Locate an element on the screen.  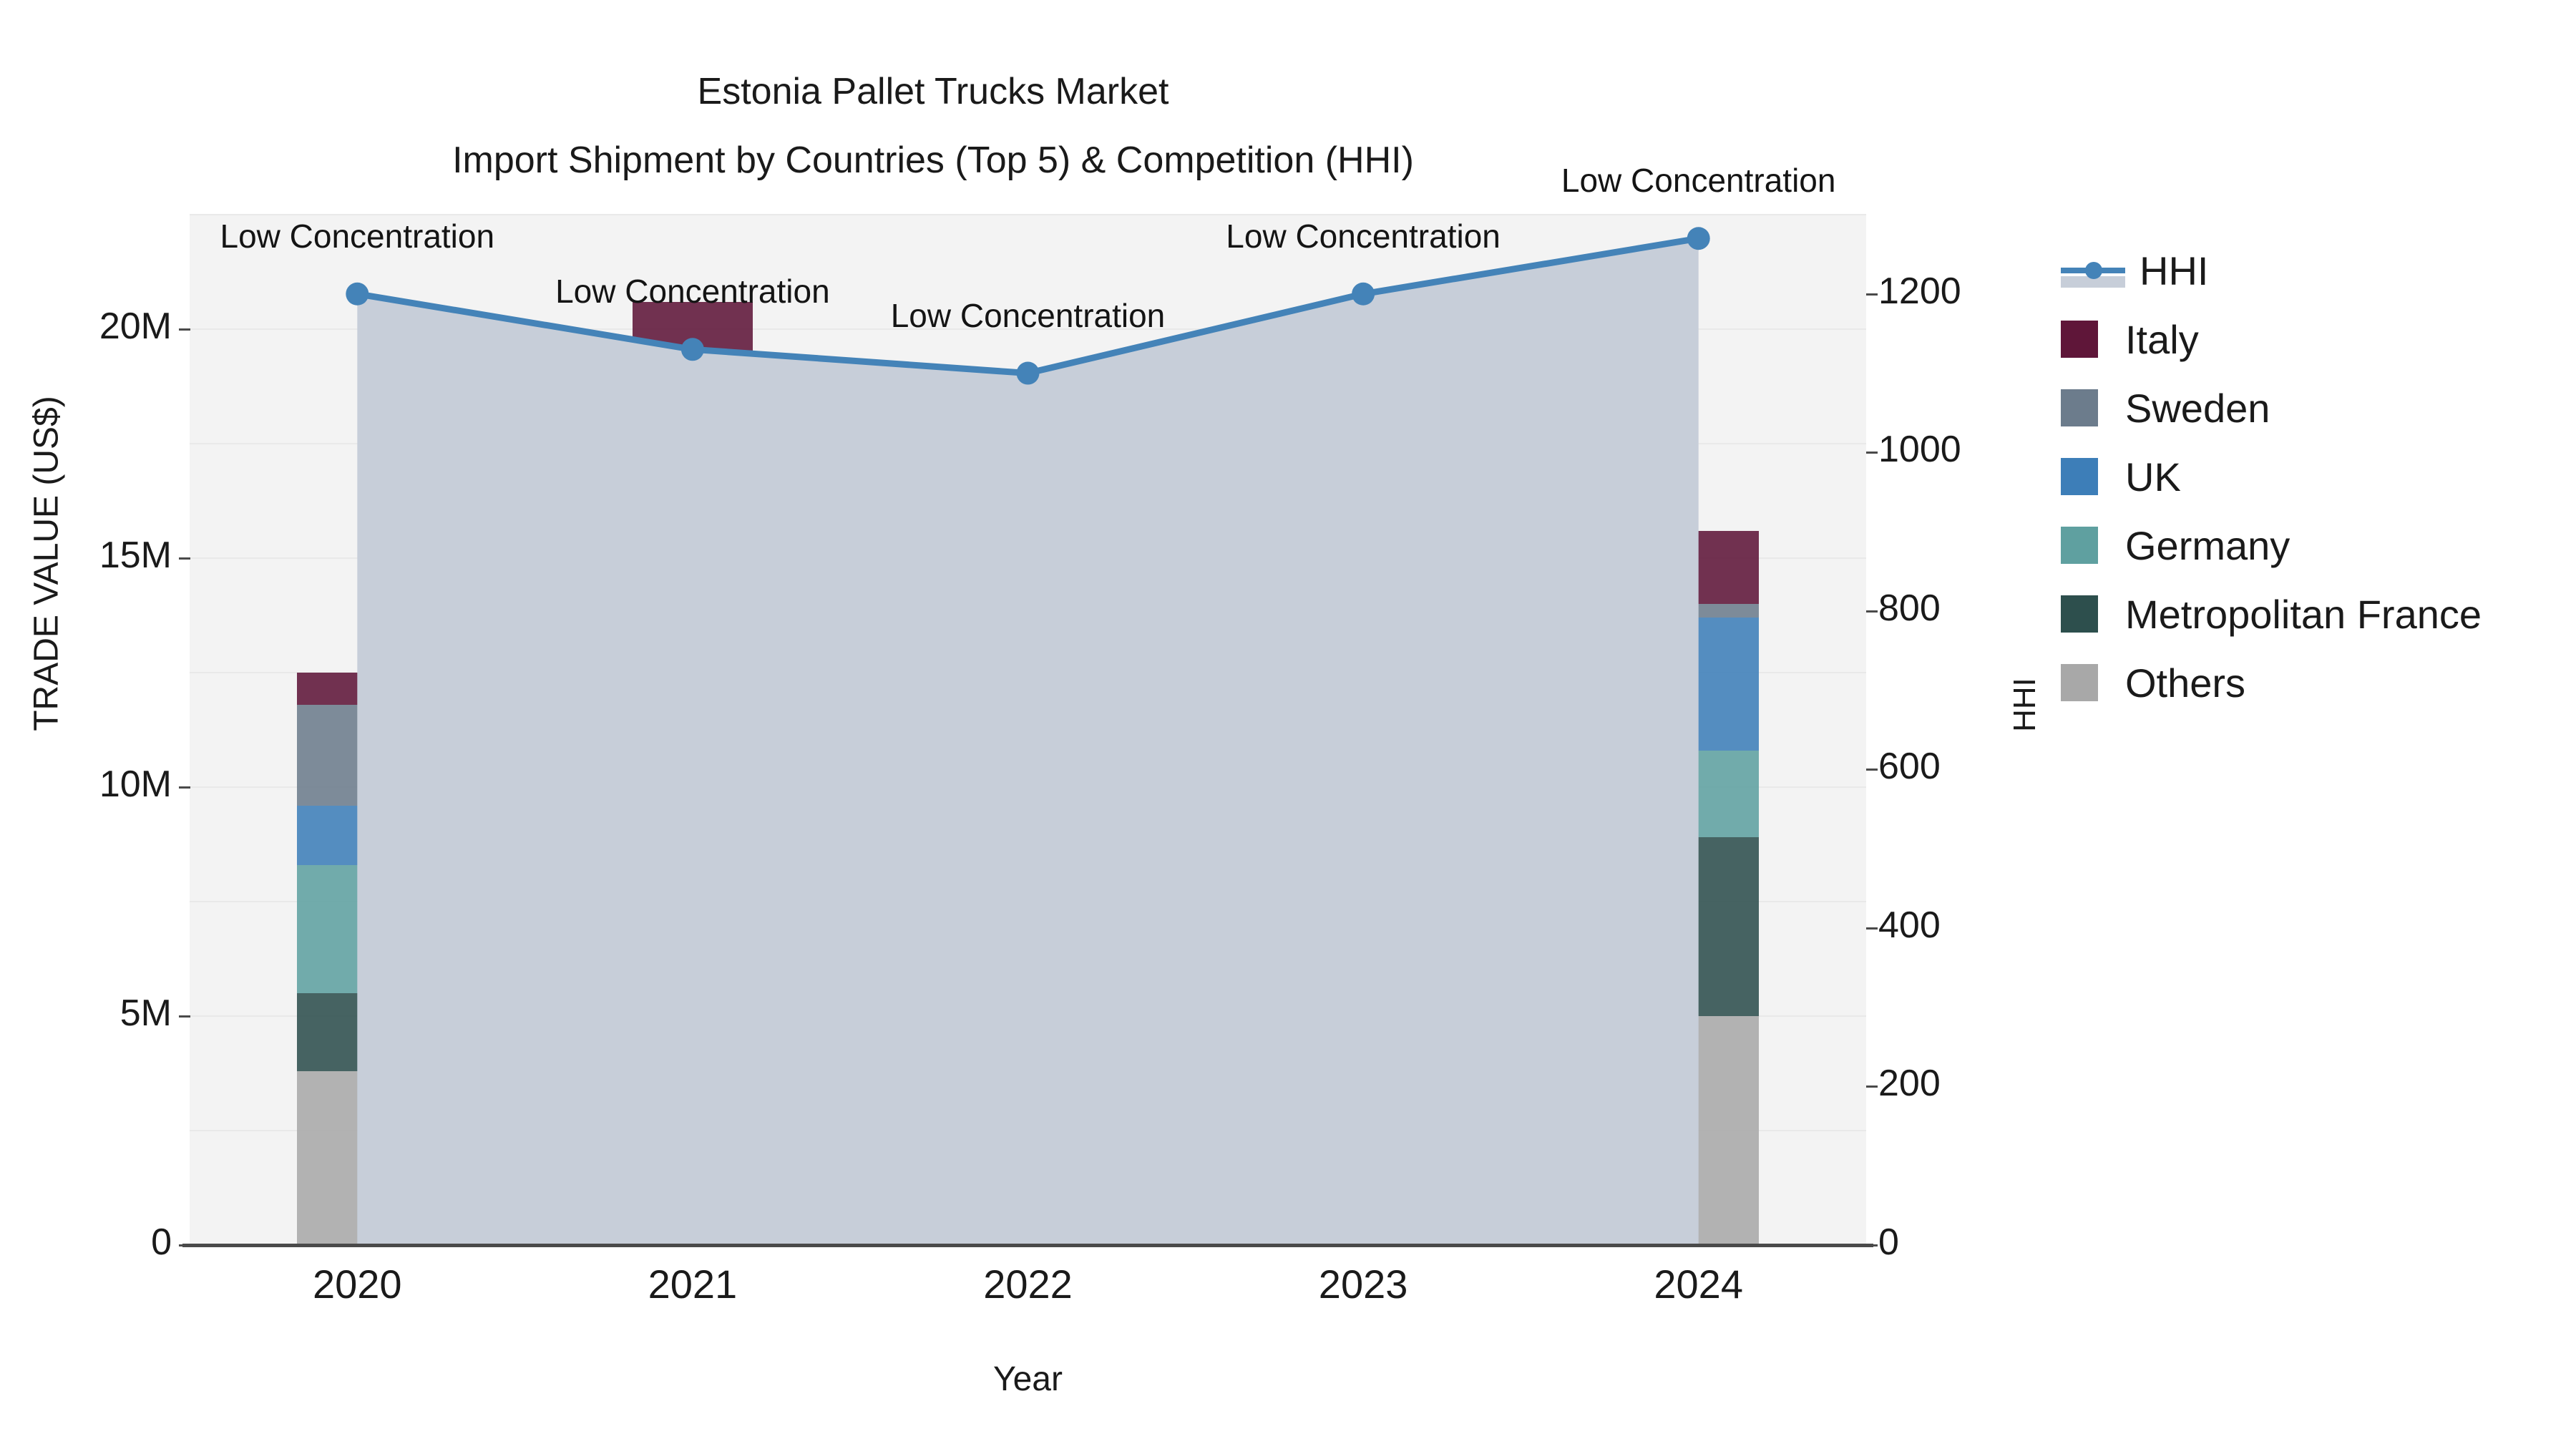
legend-item-label: HHI is located at coordinates (2174, 270).